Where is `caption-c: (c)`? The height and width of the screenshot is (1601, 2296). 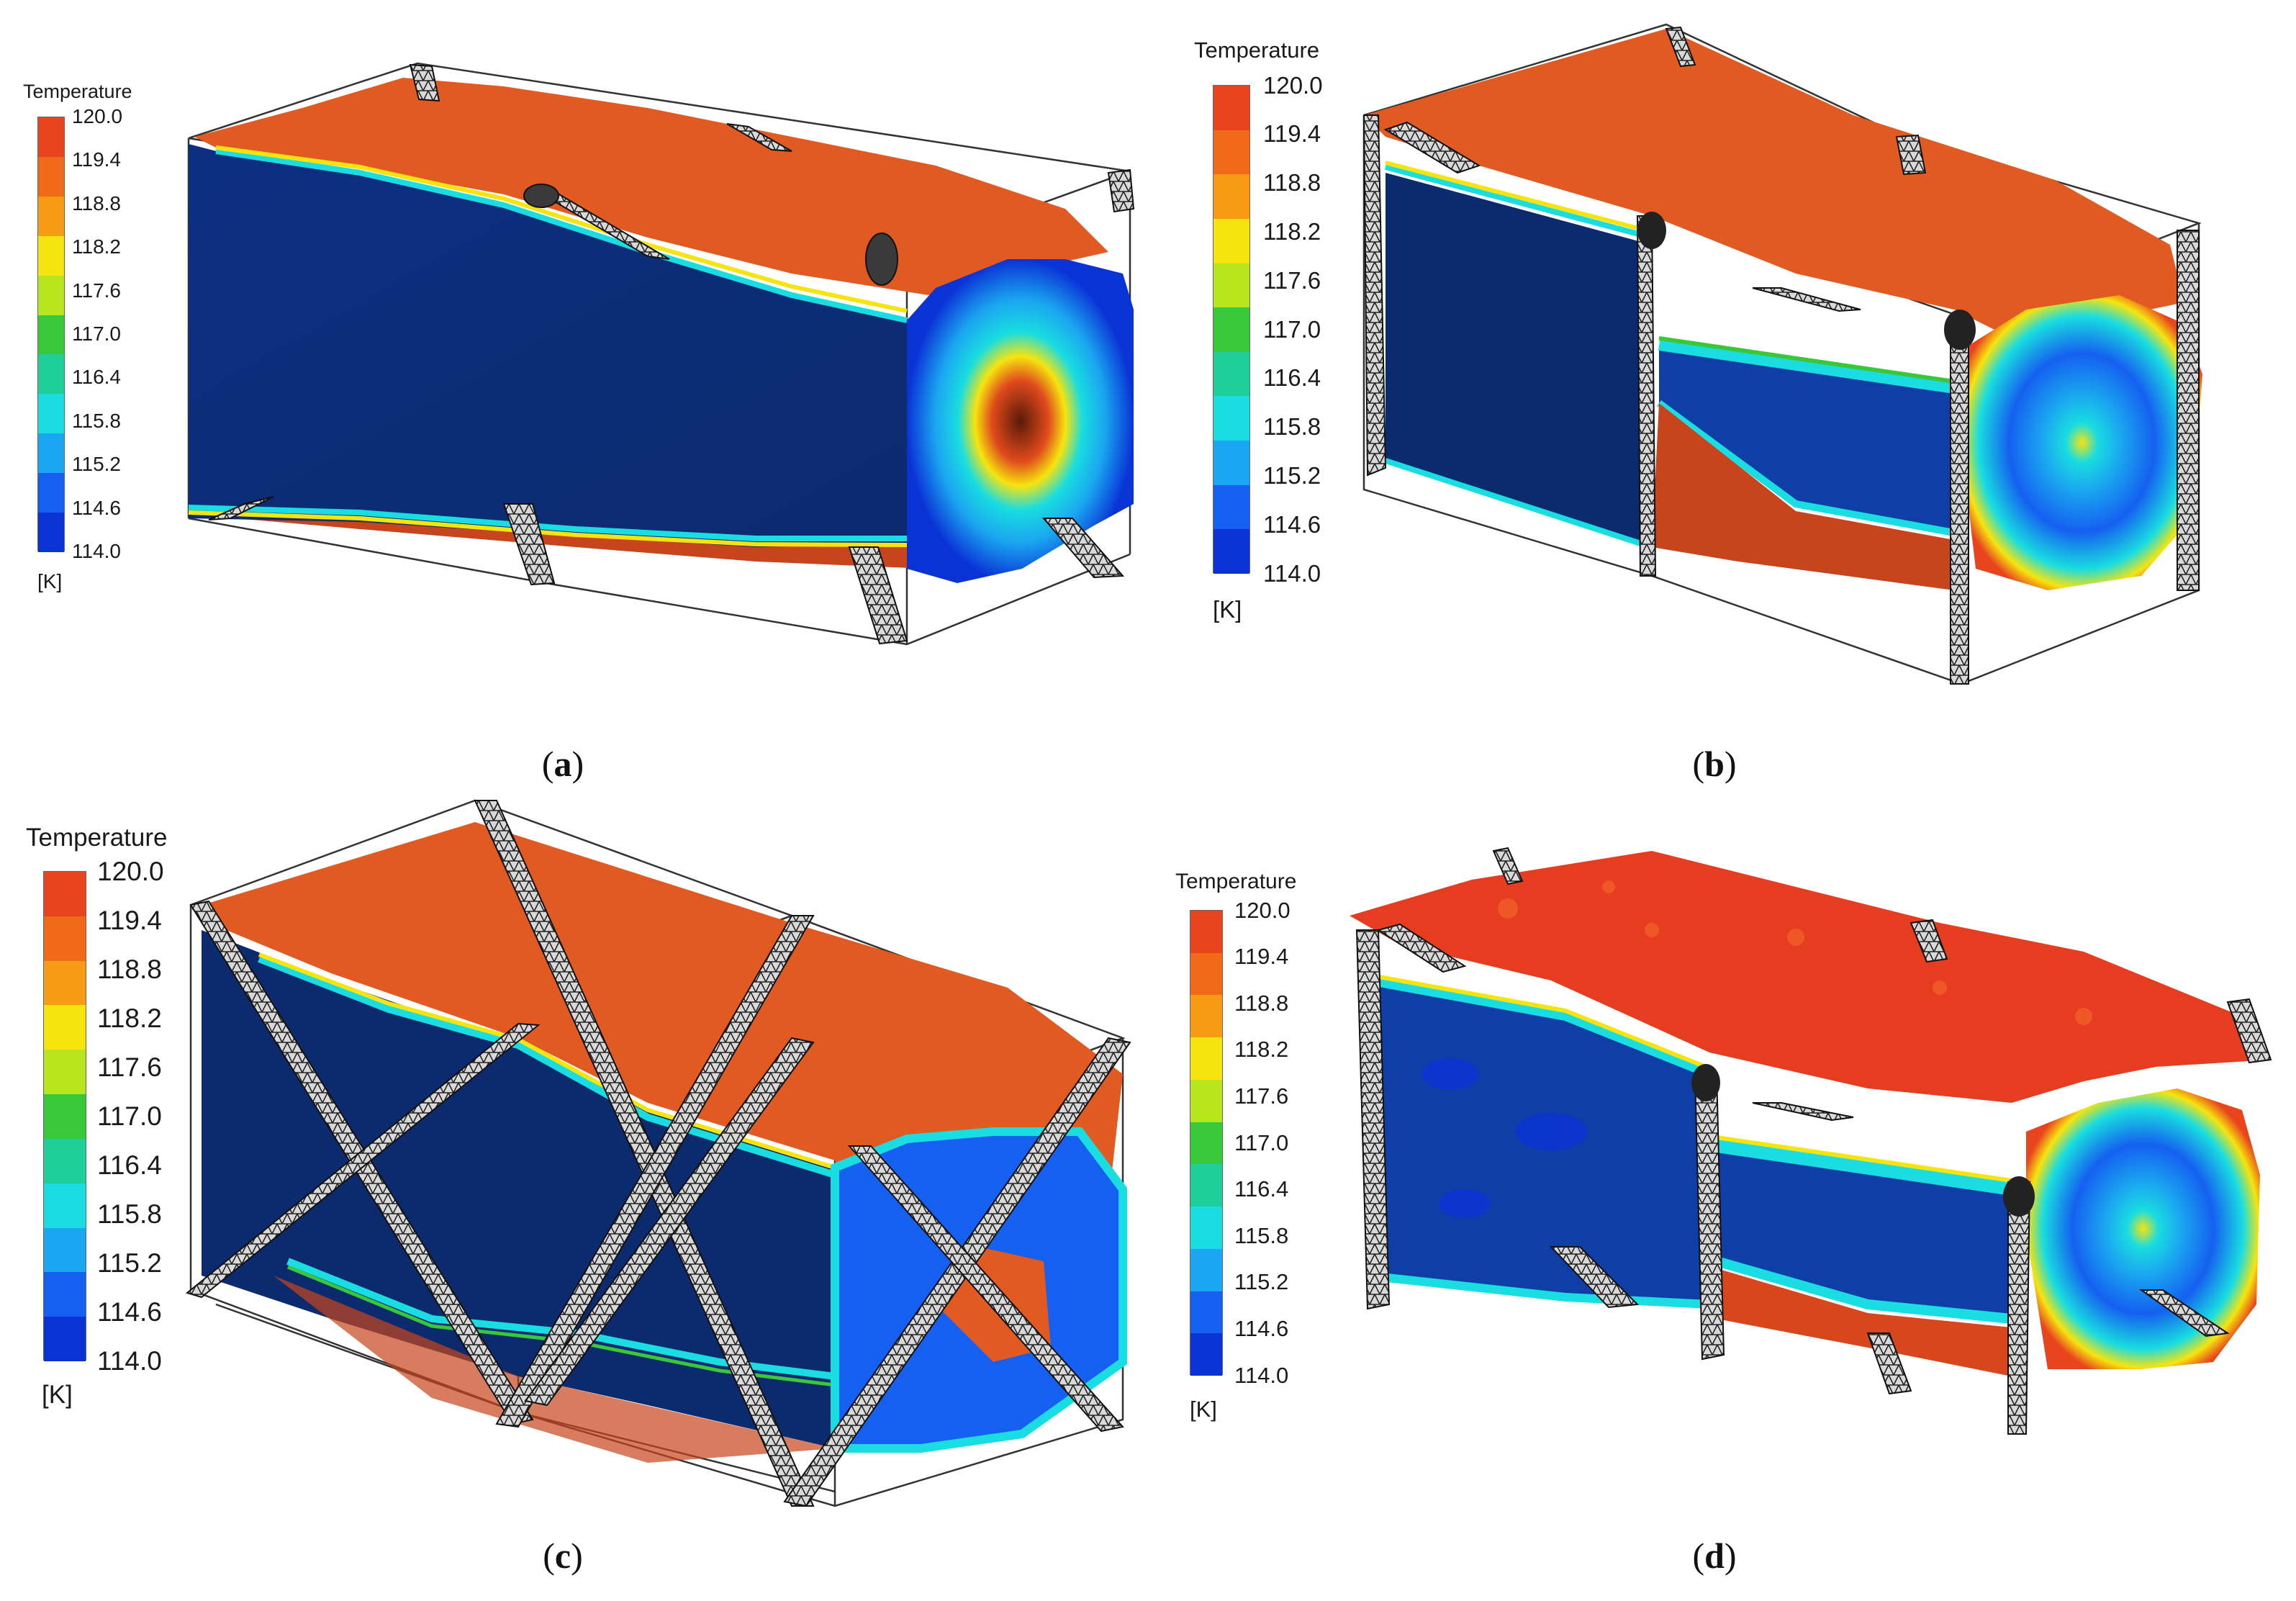 caption-c: (c) is located at coordinates (563, 1555).